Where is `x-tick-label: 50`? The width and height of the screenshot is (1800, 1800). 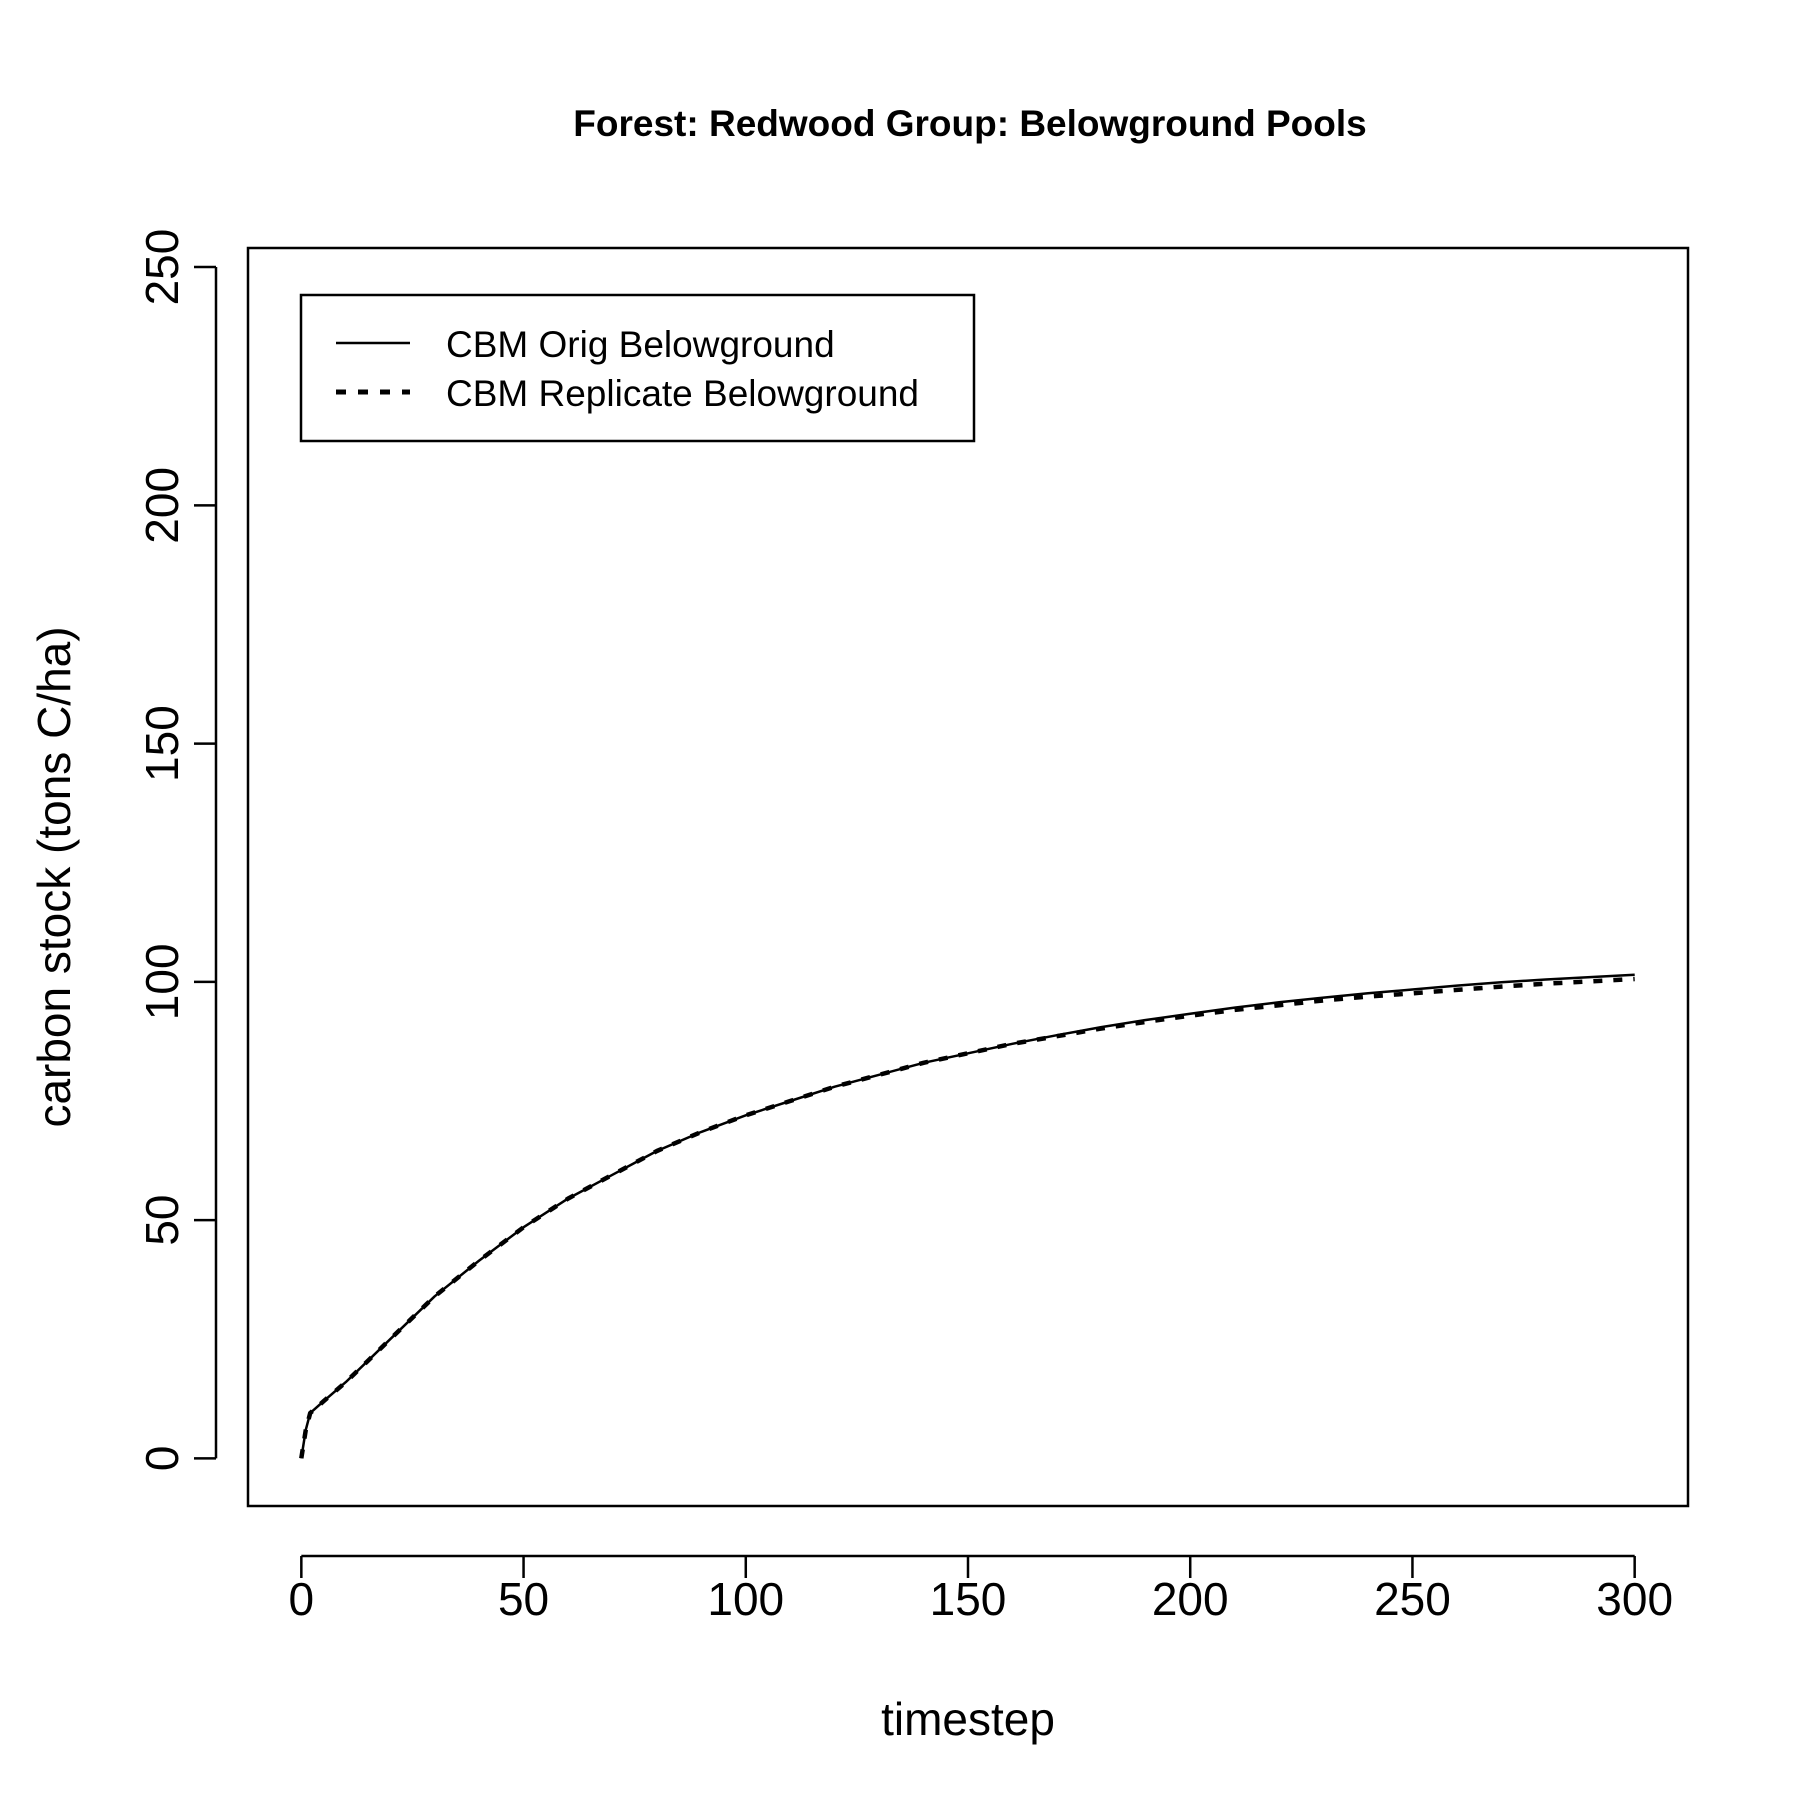 x-tick-label: 50 is located at coordinates (523, 1599).